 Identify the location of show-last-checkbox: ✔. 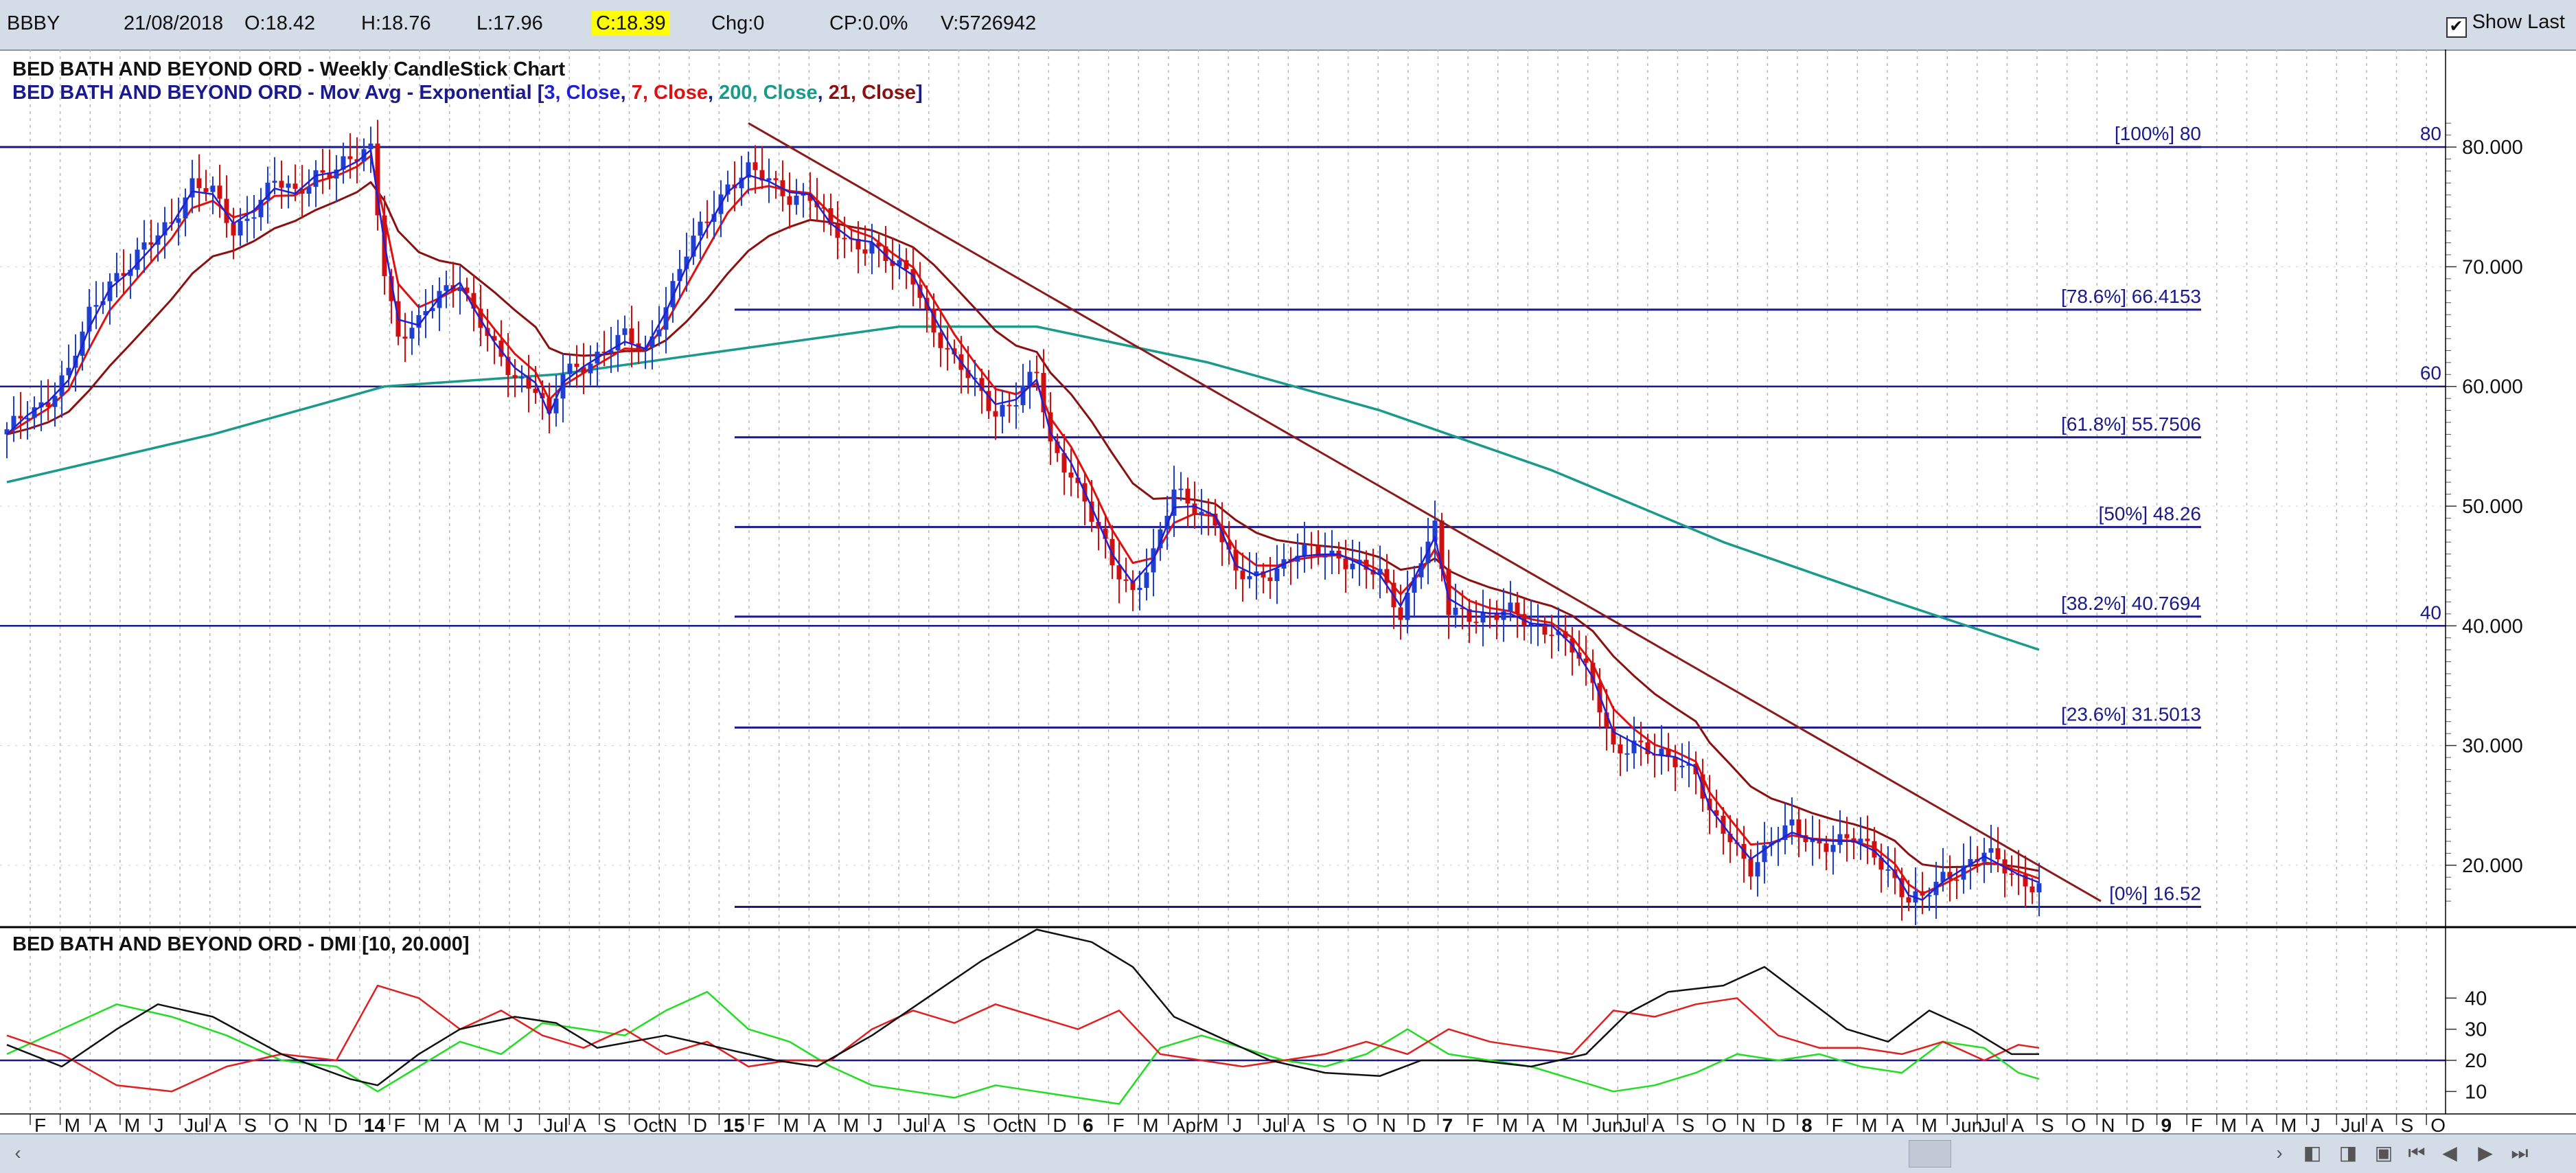
(2456, 27).